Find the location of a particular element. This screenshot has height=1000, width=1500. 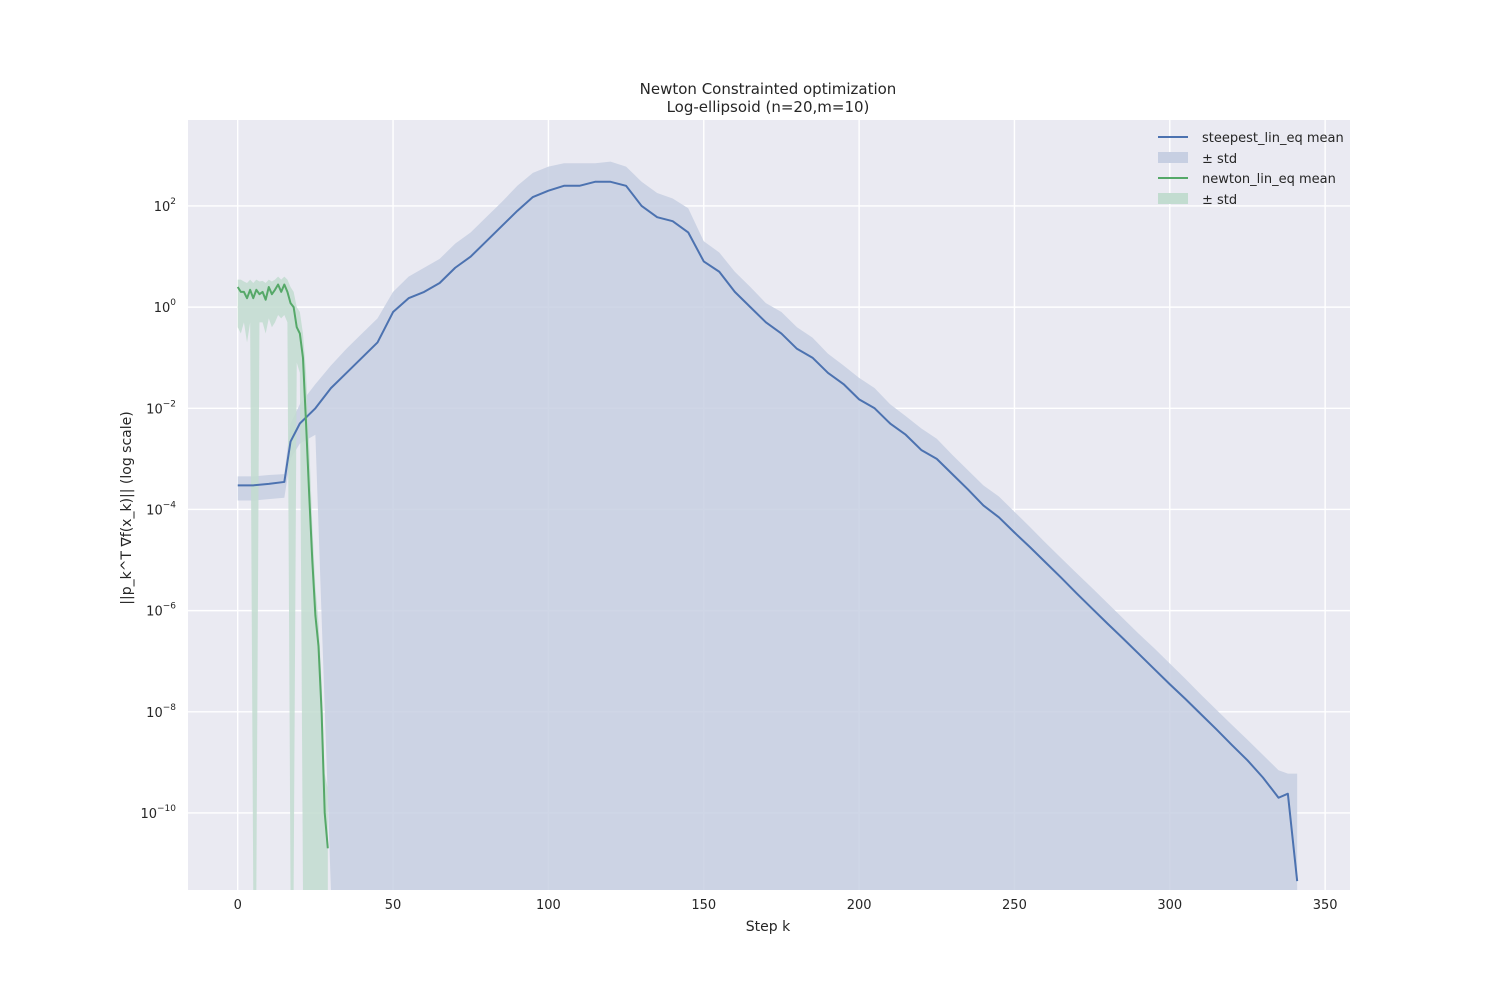

y-tick-label: 10⁻⁴ is located at coordinates (161, 509).